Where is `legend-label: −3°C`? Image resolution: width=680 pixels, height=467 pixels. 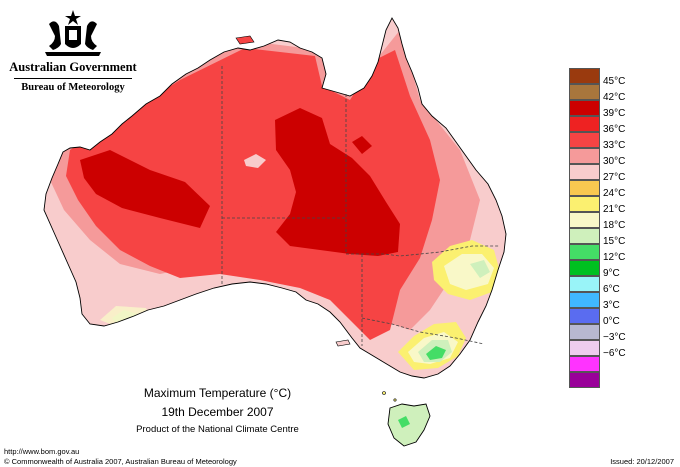
legend-label: −3°C is located at coordinates (614, 337).